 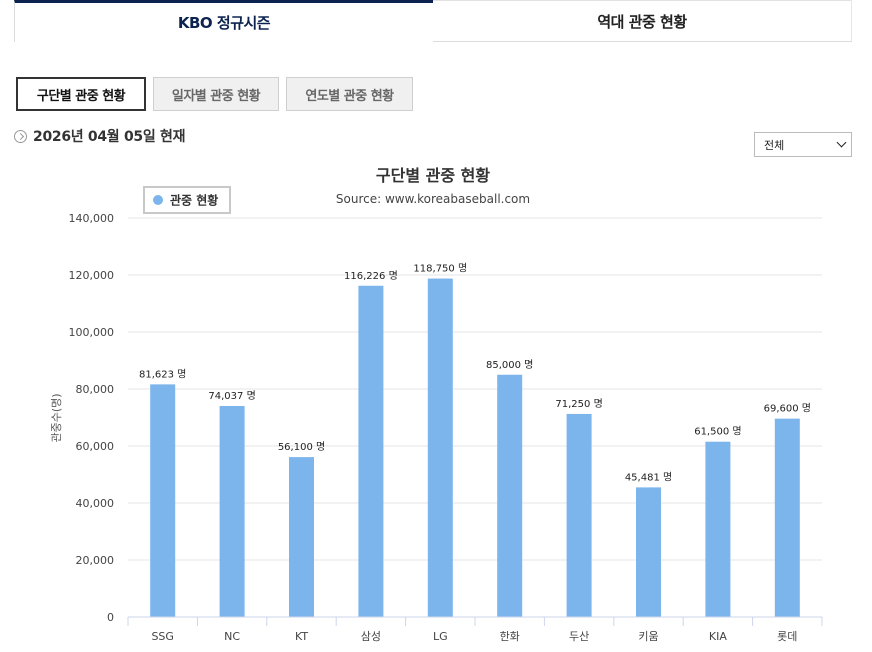 What do you see at coordinates (95, 389) in the screenshot?
I see `y-tick-label: 80,000` at bounding box center [95, 389].